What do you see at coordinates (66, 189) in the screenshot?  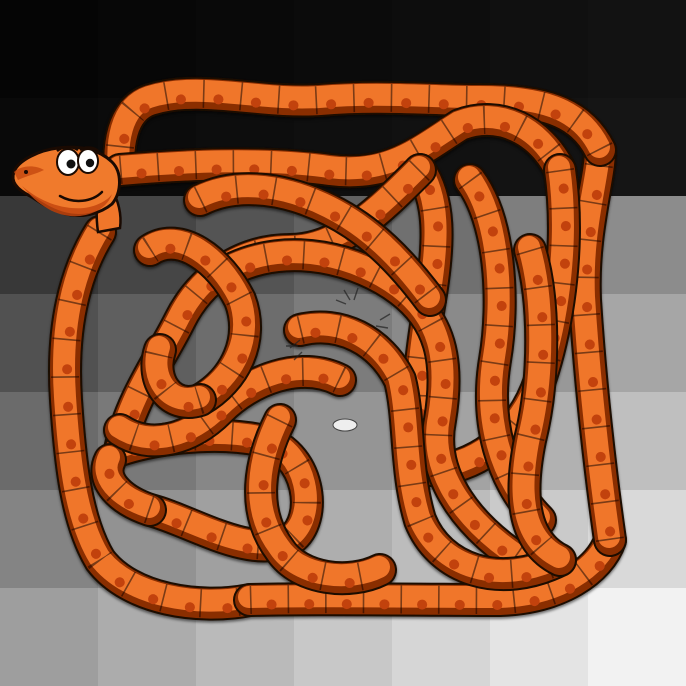 I see `snake-head-icon` at bounding box center [66, 189].